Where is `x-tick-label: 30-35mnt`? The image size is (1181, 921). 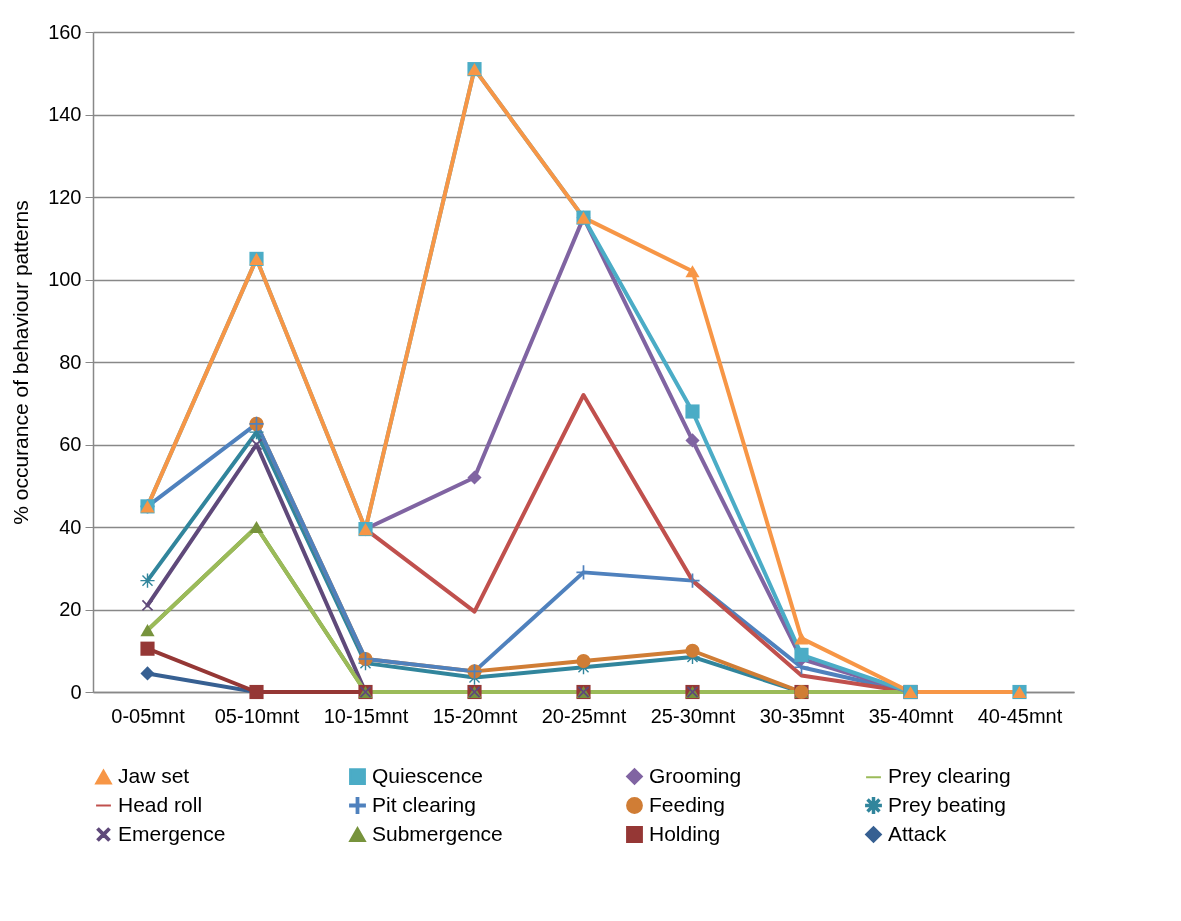
x-tick-label: 30-35mnt is located at coordinates (802, 715).